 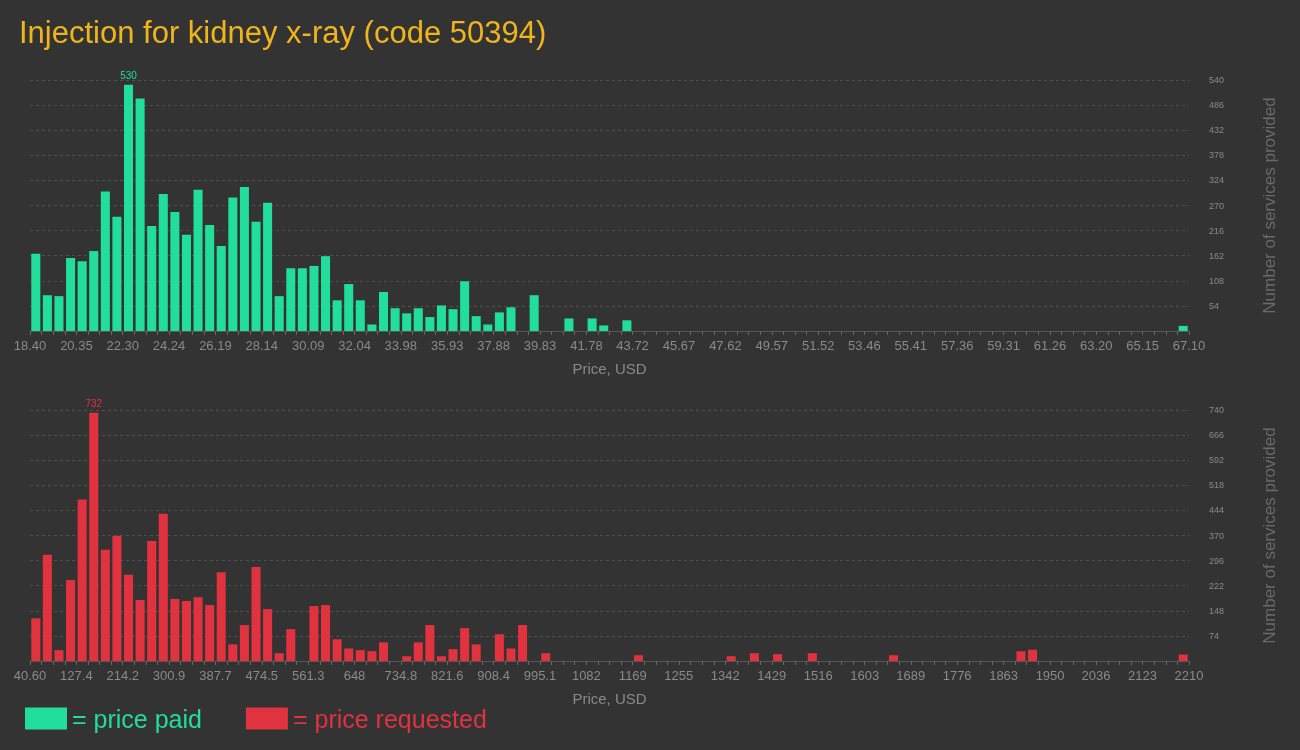 I want to click on x-tick-label: 127.4, so click(x=76, y=675).